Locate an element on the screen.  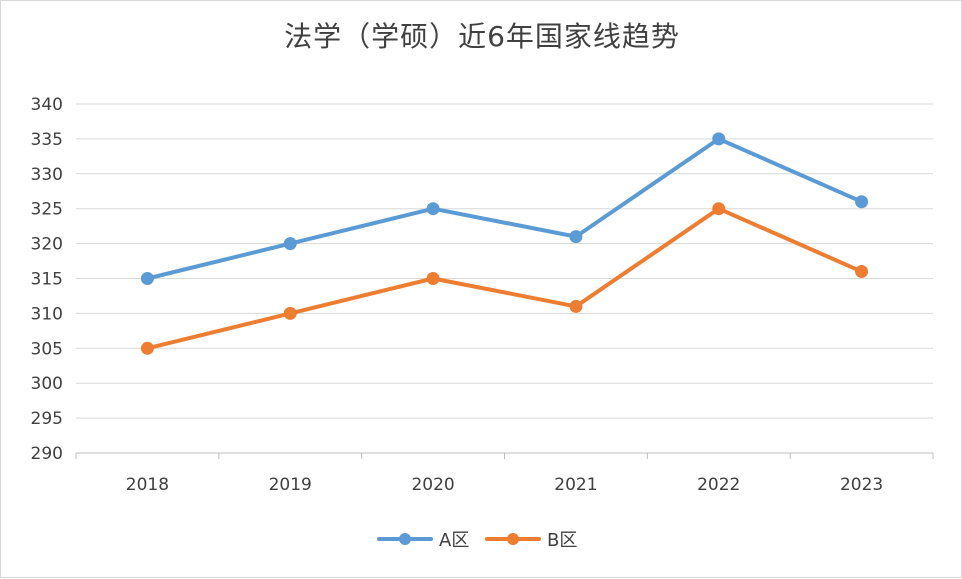
data-point-1-2020 is located at coordinates (433, 209).